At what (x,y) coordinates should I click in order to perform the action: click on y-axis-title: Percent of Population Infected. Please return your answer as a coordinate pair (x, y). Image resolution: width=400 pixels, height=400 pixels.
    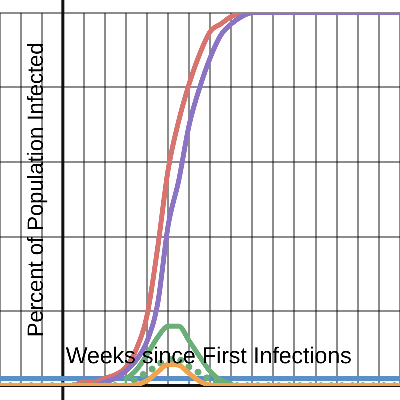
    Looking at the image, I should click on (35, 190).